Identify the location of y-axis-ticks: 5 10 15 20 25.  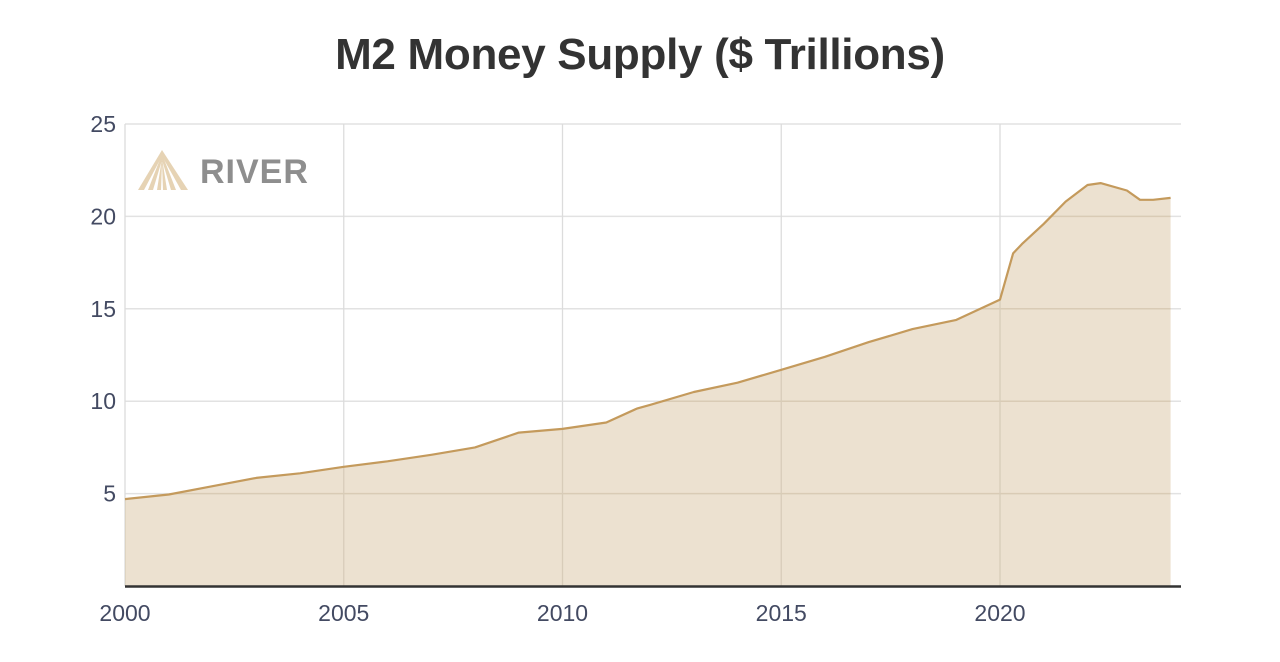
(103, 309).